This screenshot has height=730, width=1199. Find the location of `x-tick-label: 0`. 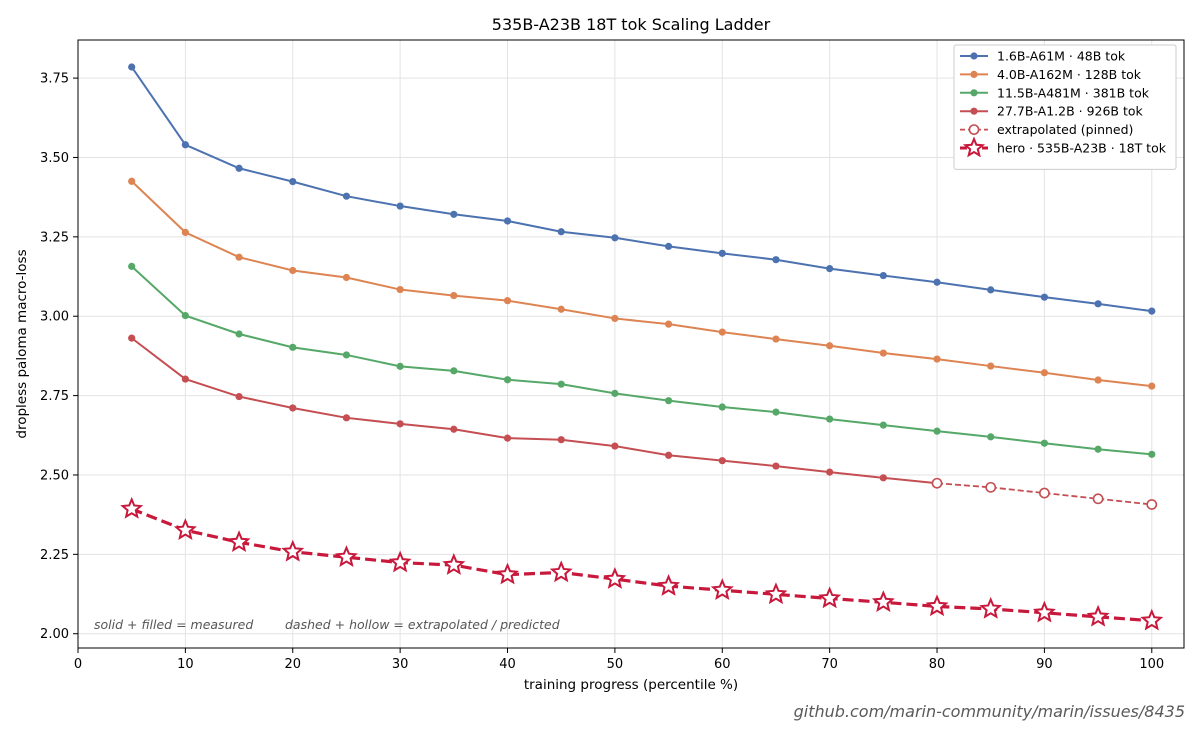

x-tick-label: 0 is located at coordinates (78, 664).